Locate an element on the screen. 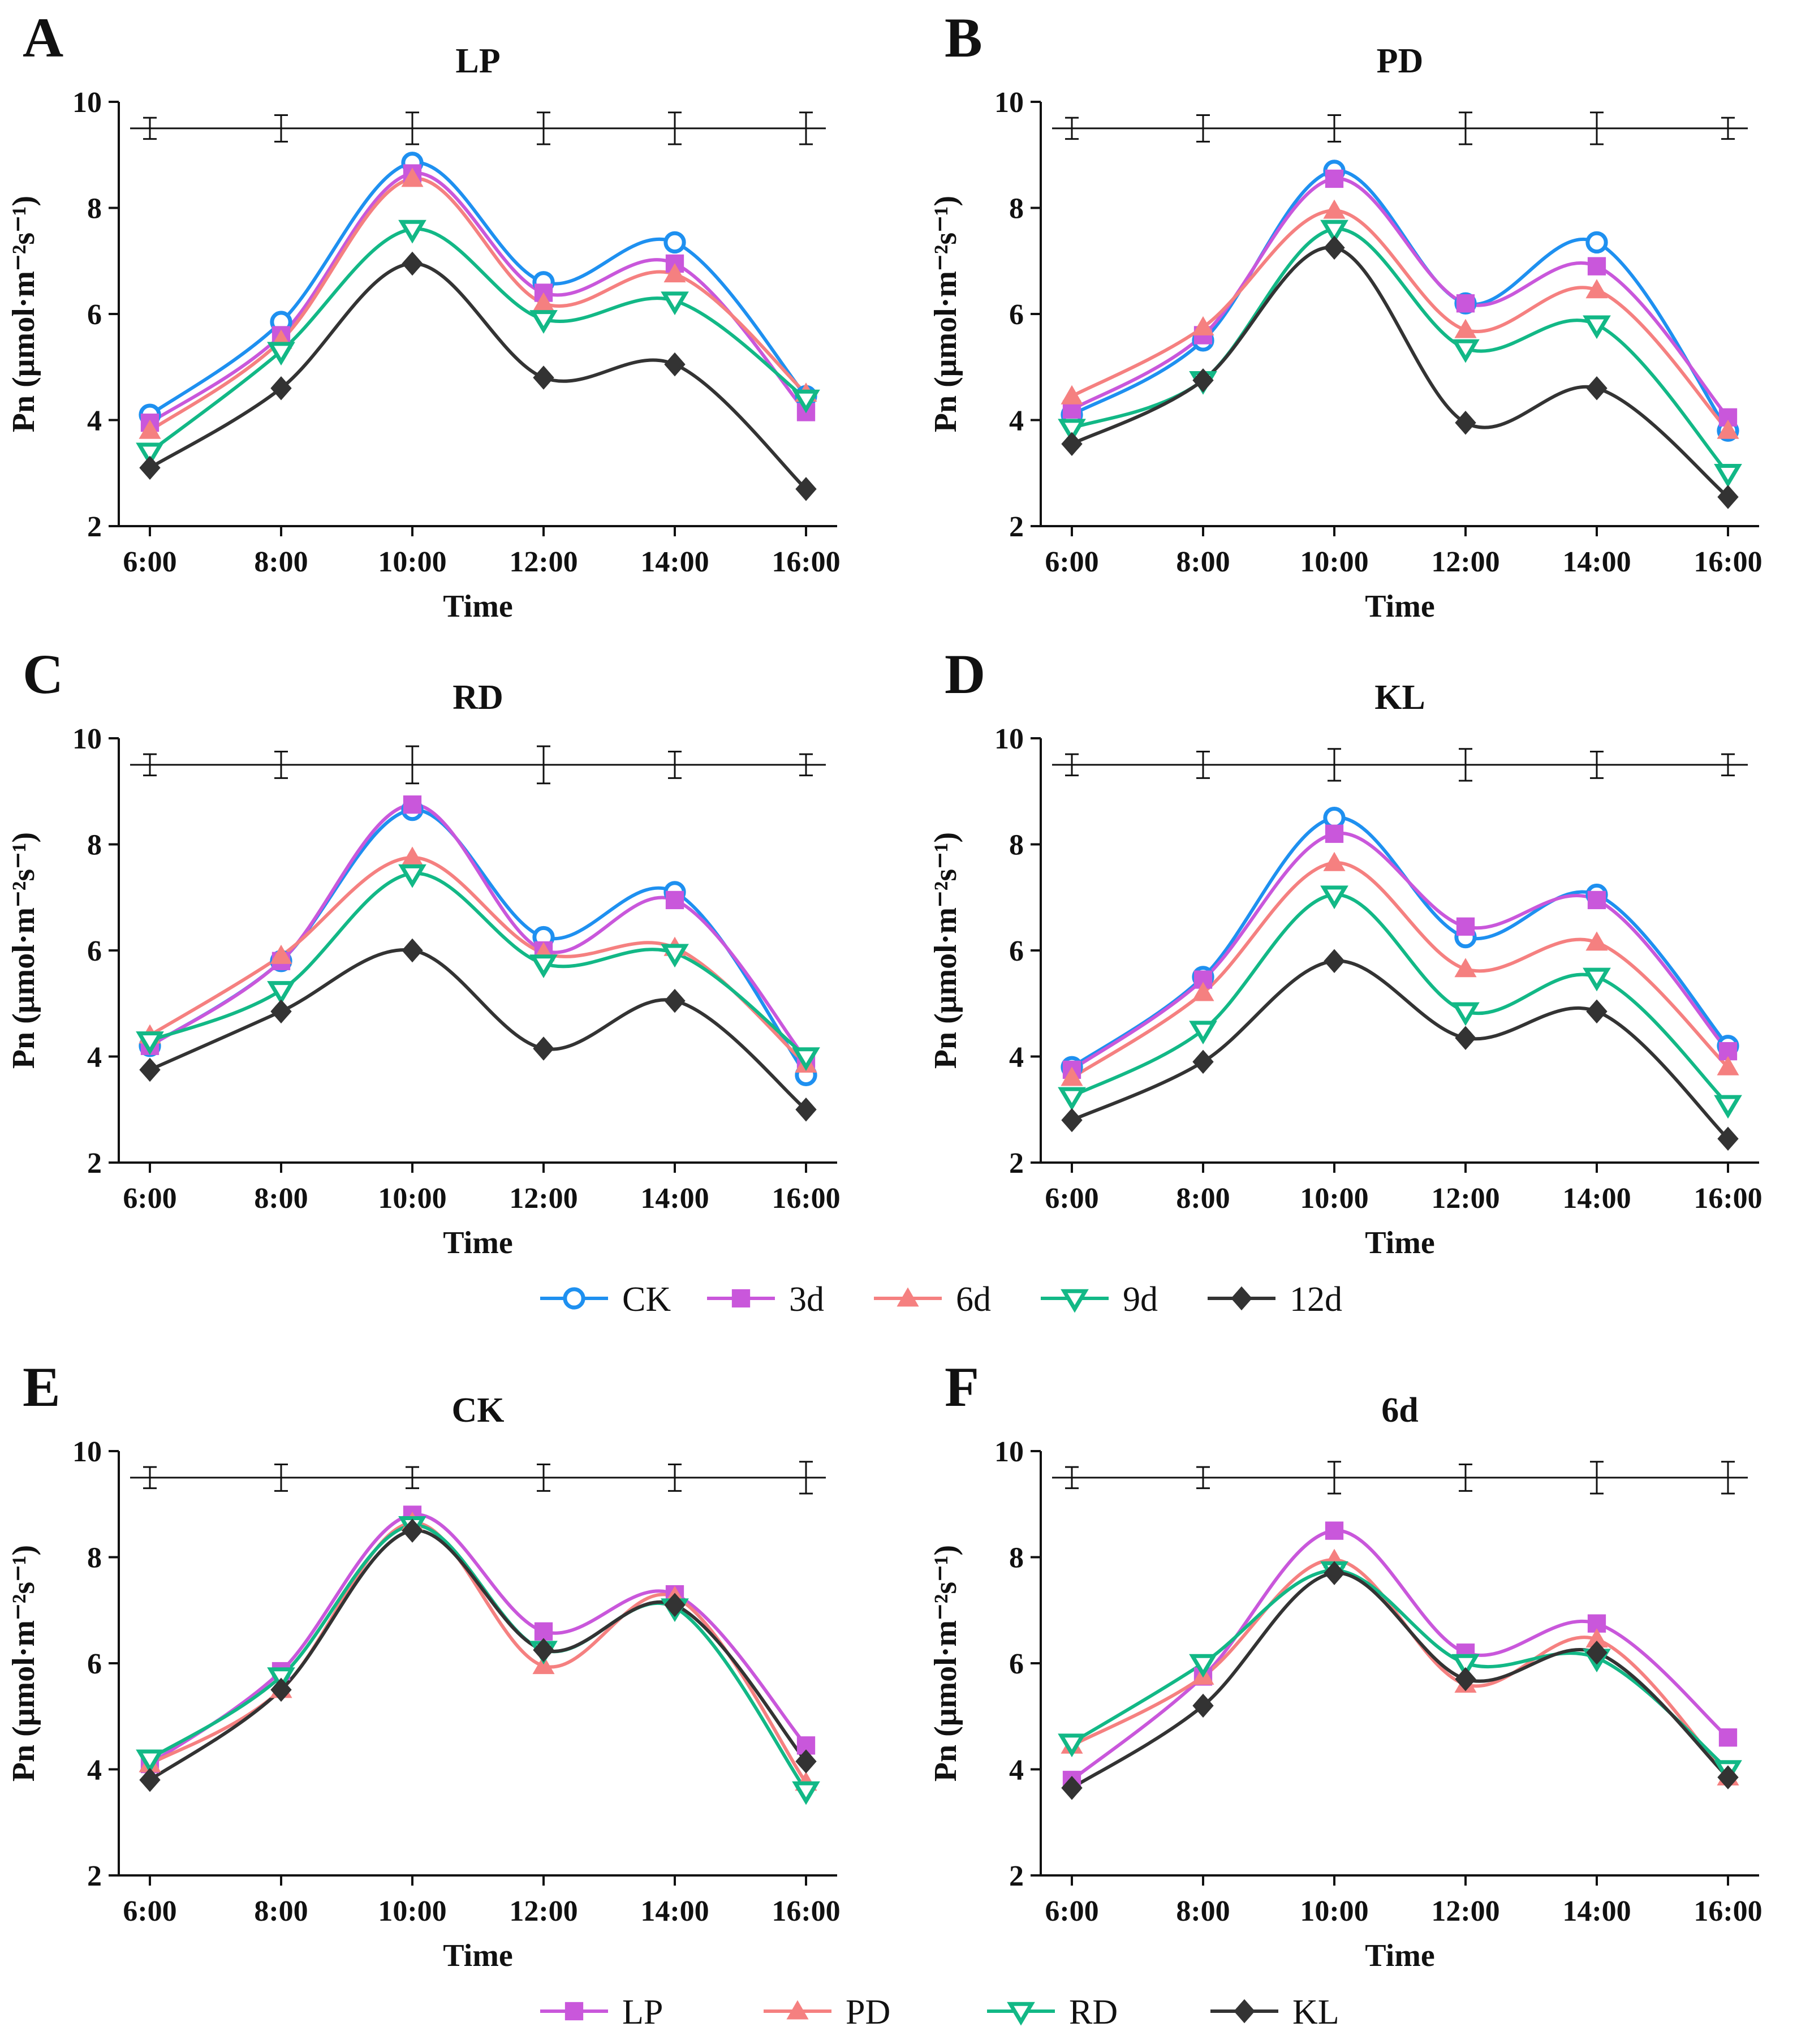 This screenshot has width=1797, height=2044. legend-item-3d: 3d is located at coordinates (766, 1299).